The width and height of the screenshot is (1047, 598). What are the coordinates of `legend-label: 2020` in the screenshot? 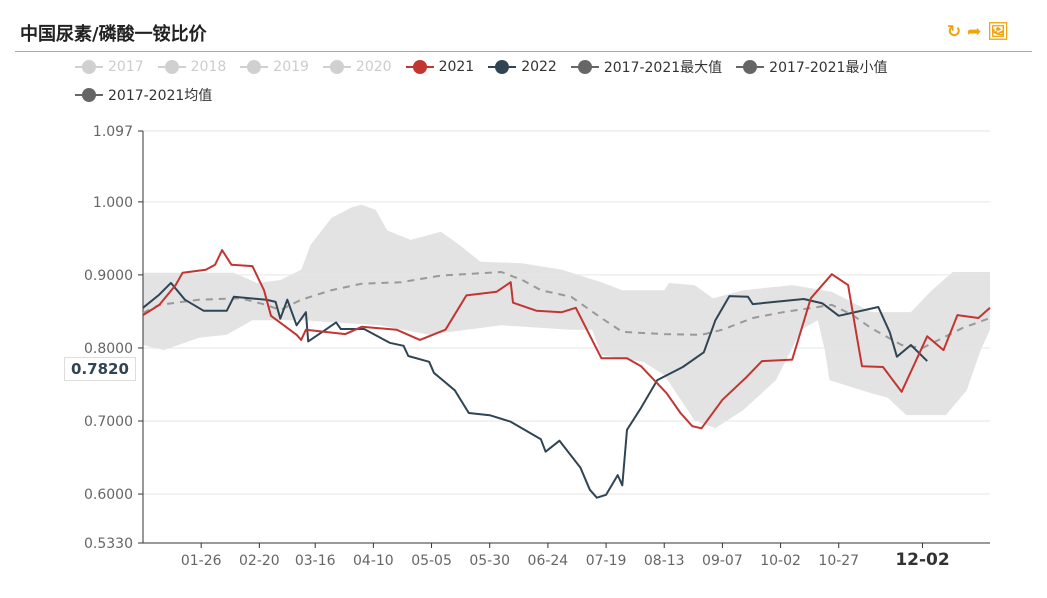 It's located at (373, 67).